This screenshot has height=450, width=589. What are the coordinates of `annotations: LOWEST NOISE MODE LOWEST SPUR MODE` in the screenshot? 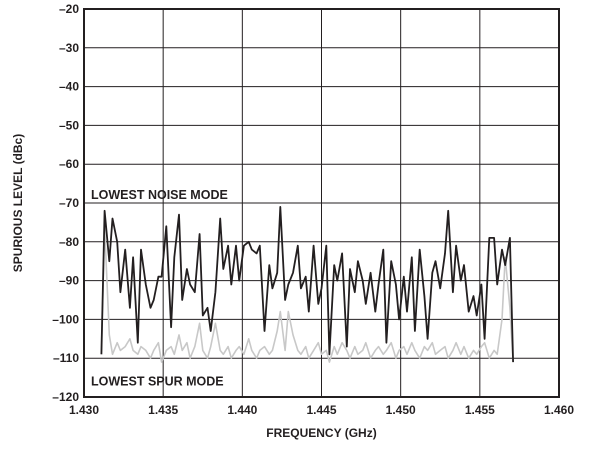 It's located at (159, 288).